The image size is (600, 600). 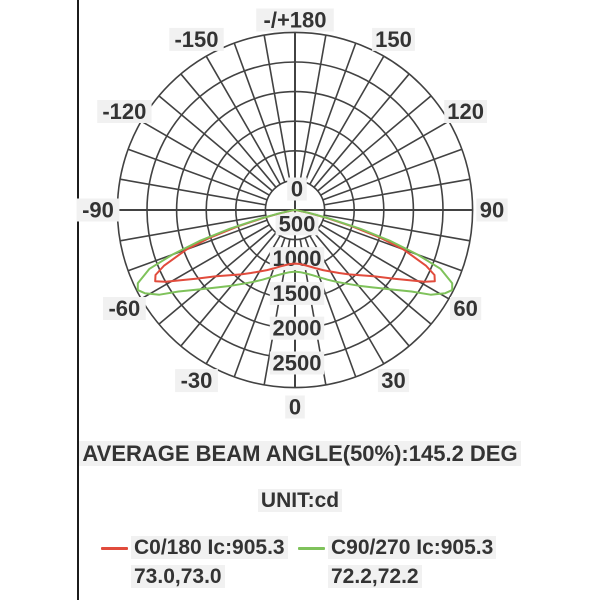 I want to click on legend-sub-c90-270: 72.2,72.2, so click(x=375, y=577).